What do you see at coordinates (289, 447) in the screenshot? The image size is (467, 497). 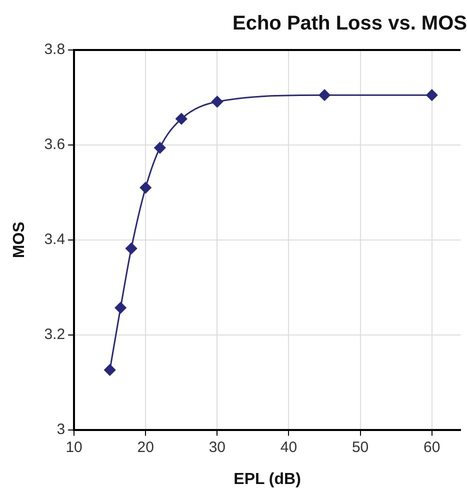 I see `x-tick-label: 40` at bounding box center [289, 447].